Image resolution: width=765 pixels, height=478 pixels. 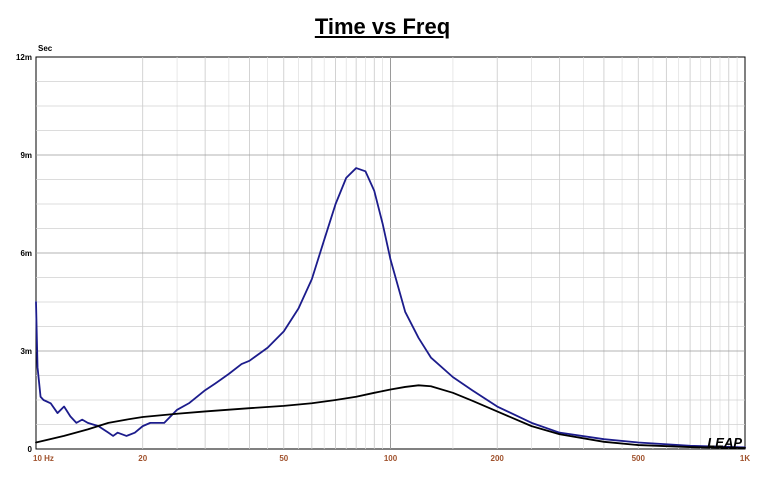 I want to click on chart-title: Time vs Freq, so click(x=382, y=26).